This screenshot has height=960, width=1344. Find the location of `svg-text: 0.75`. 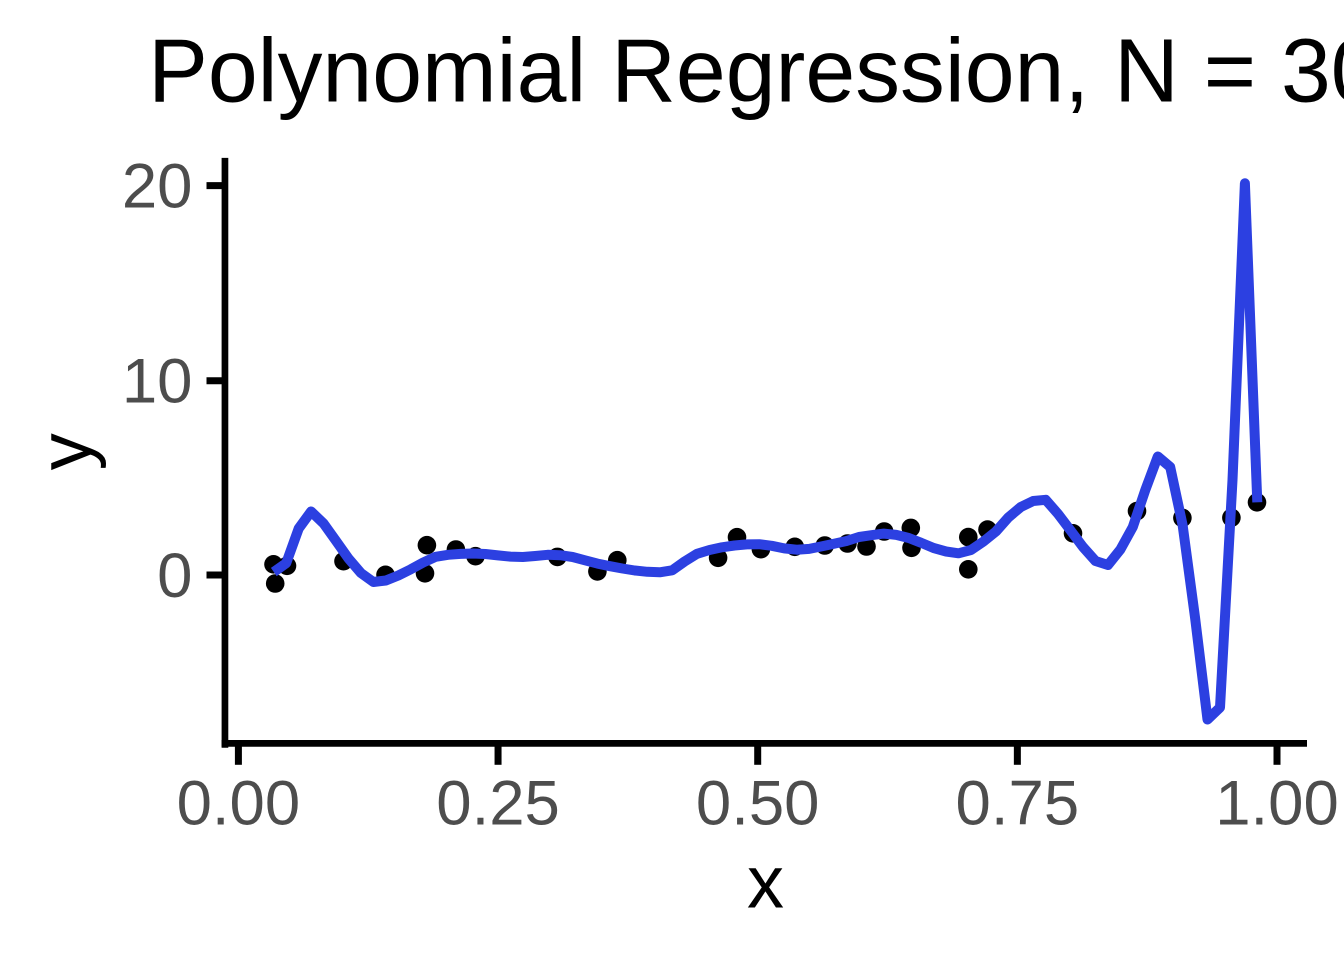

svg-text: 0.75 is located at coordinates (1018, 803).